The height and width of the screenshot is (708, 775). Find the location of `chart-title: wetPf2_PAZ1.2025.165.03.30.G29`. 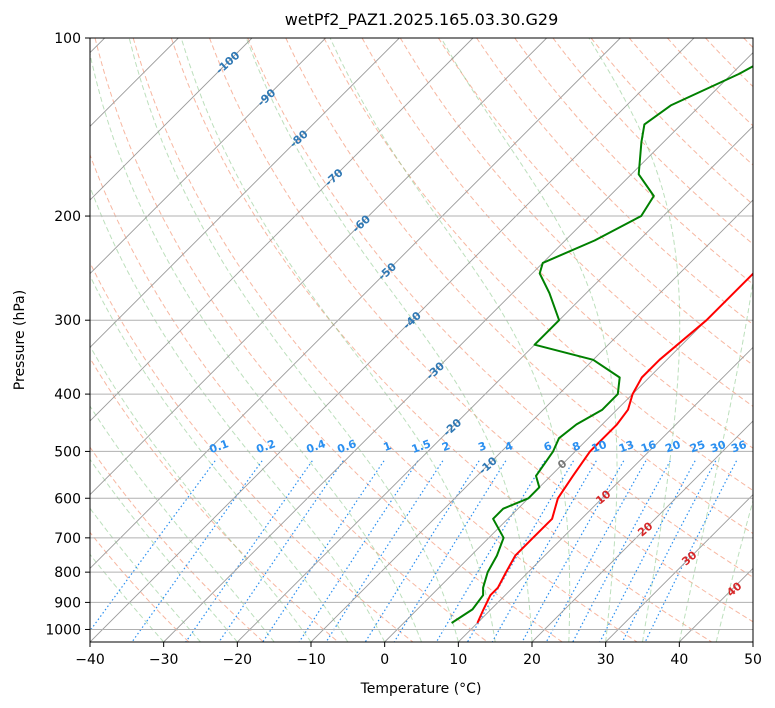

chart-title: wetPf2_PAZ1.2025.165.03.30.G29 is located at coordinates (421, 19).